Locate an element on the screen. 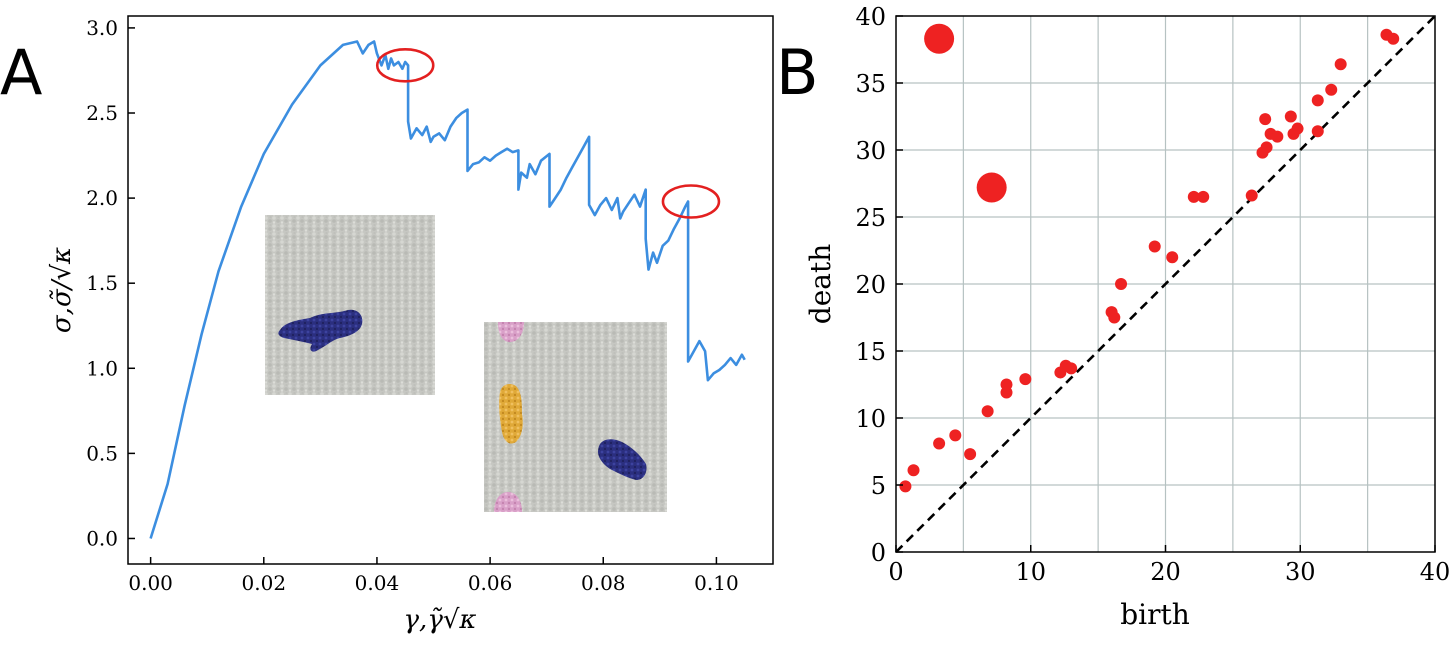 This screenshot has height=645, width=1453. panel-a-ylabel: σ,σ̃/√κ is located at coordinates (62, 290).